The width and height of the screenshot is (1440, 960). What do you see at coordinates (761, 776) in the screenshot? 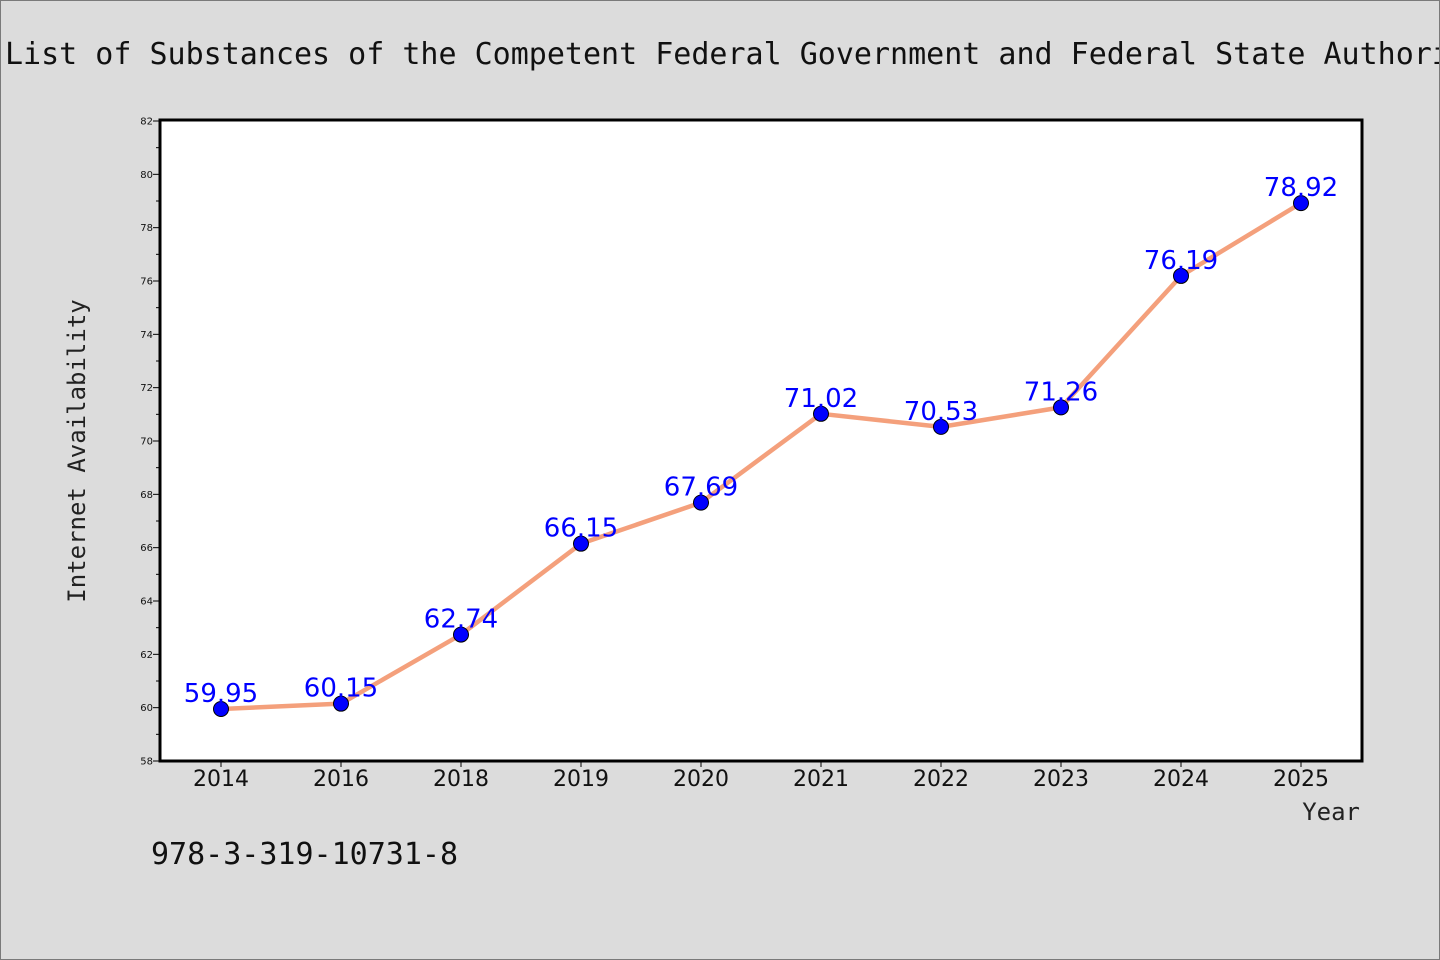
I see `x-axis: 2014 2016 2018 2019 2020 2021 2022 2023 2024 2025` at bounding box center [761, 776].